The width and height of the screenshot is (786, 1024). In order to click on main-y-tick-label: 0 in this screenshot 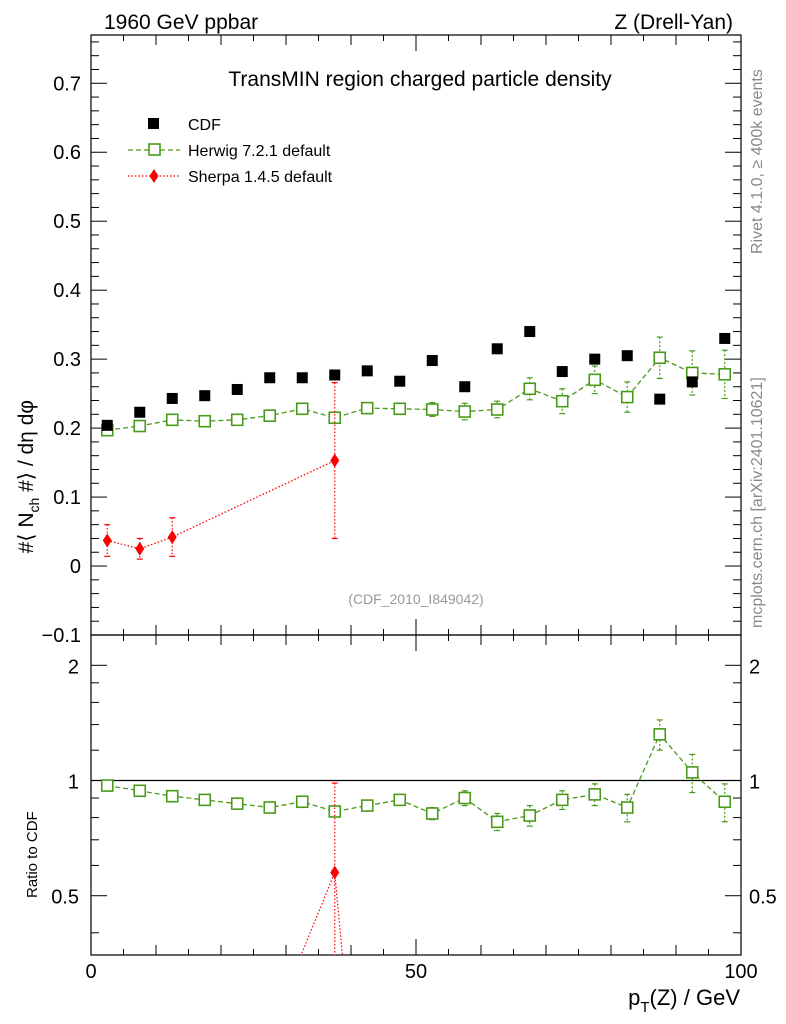, I will do `click(75, 567)`.